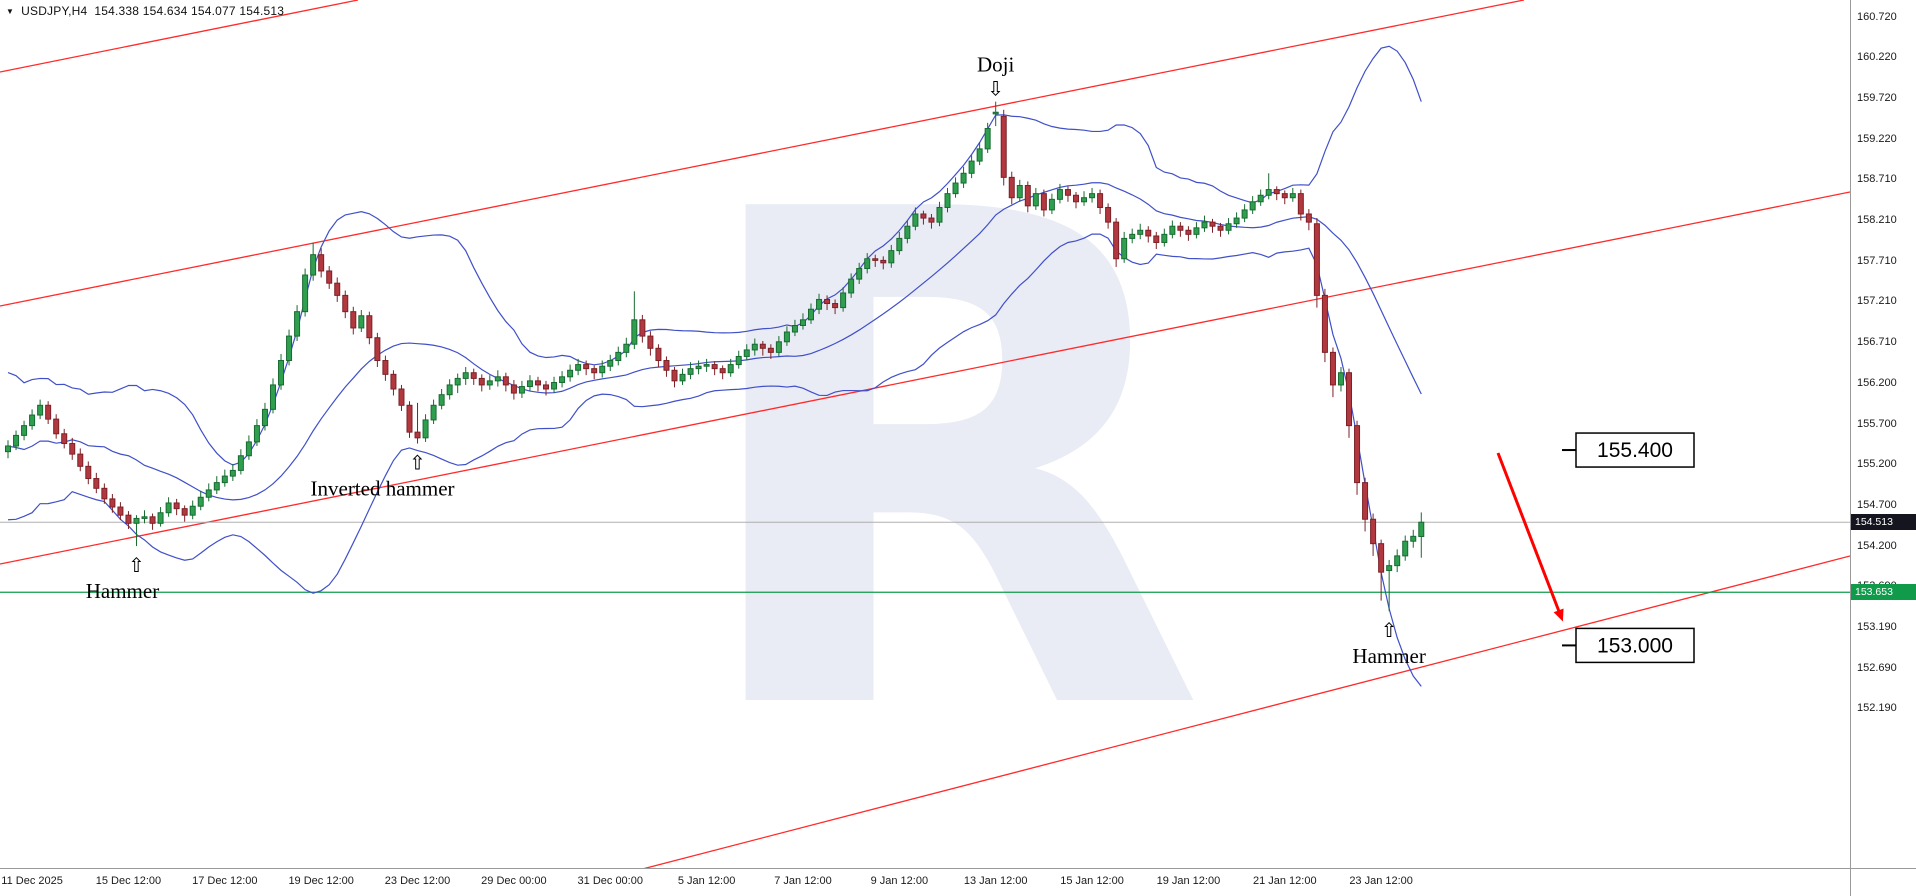 The height and width of the screenshot is (896, 1916). Describe the element at coordinates (417, 463) in the screenshot. I see `arrow-up-icon: ⇧` at that location.